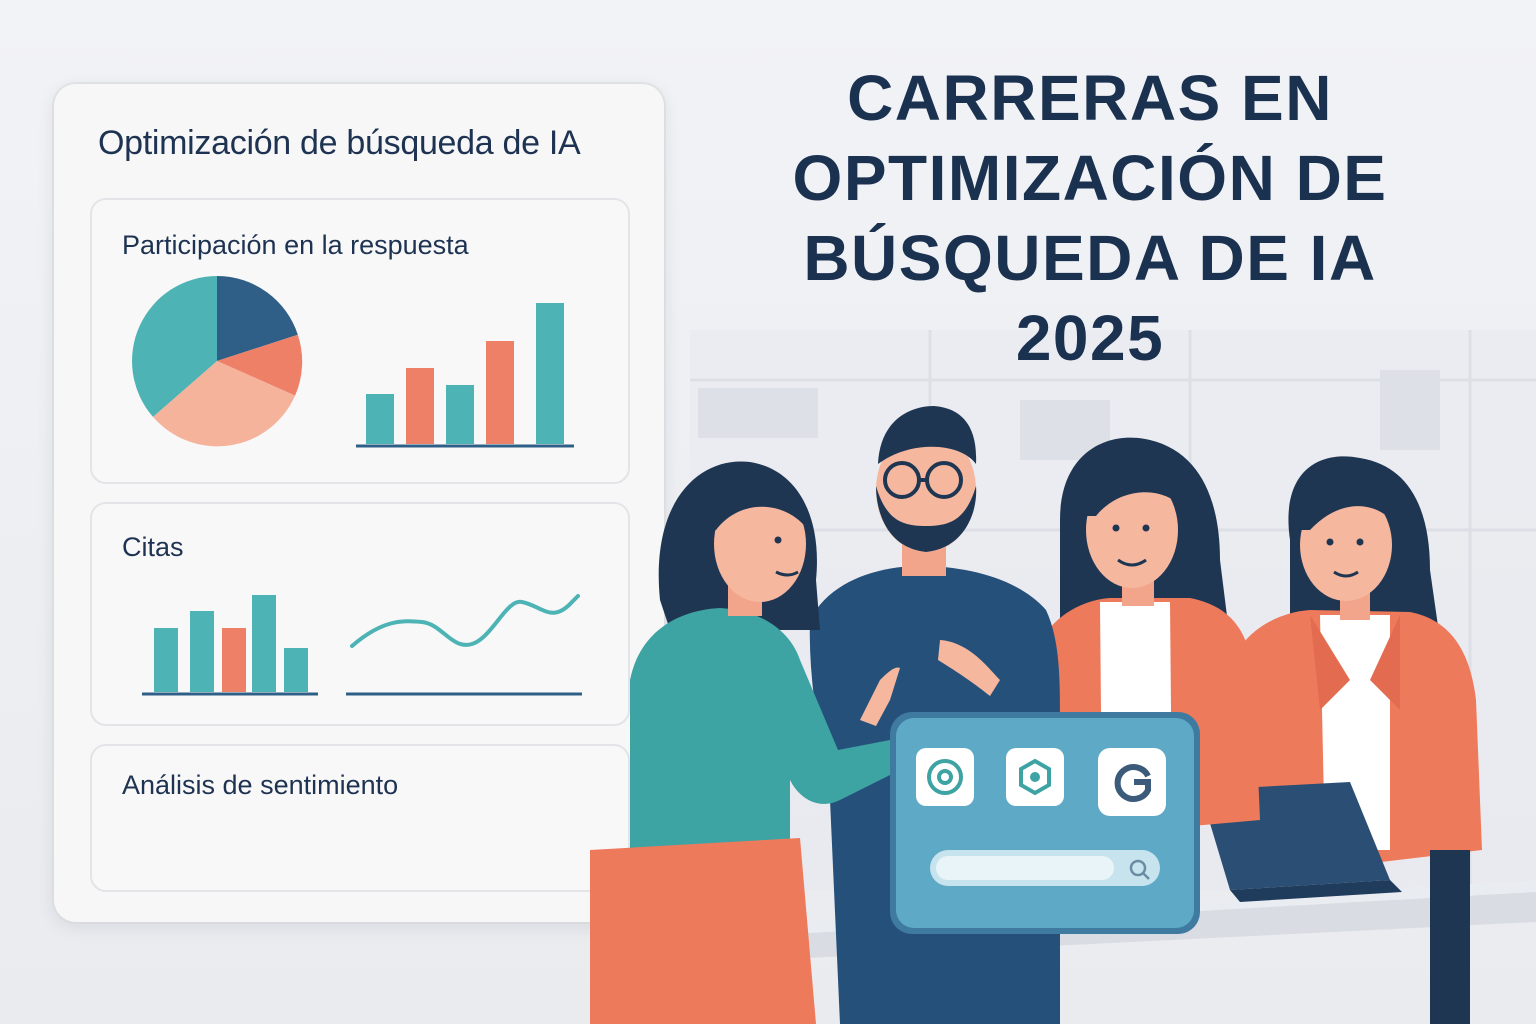 This screenshot has height=1024, width=1536. What do you see at coordinates (1035, 777) in the screenshot?
I see `ai-hexagon-icon` at bounding box center [1035, 777].